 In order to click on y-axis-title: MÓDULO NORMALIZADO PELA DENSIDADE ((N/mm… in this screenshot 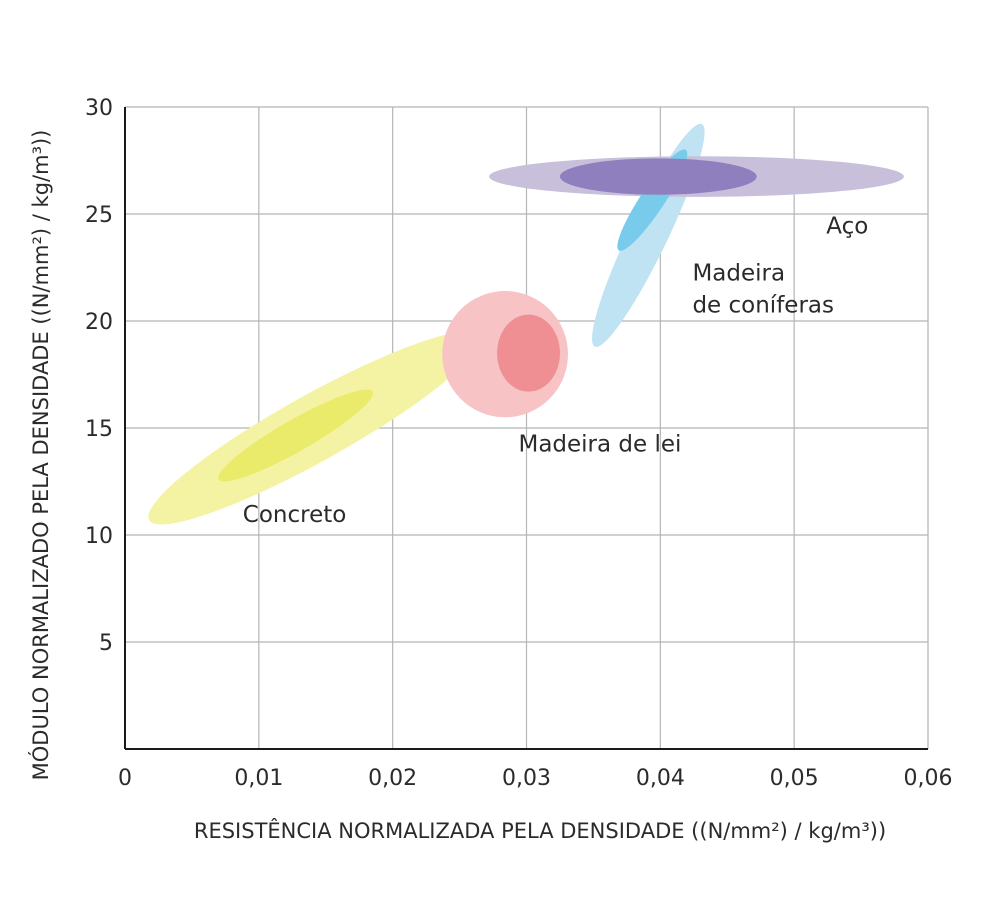, I will do `click(40, 455)`.